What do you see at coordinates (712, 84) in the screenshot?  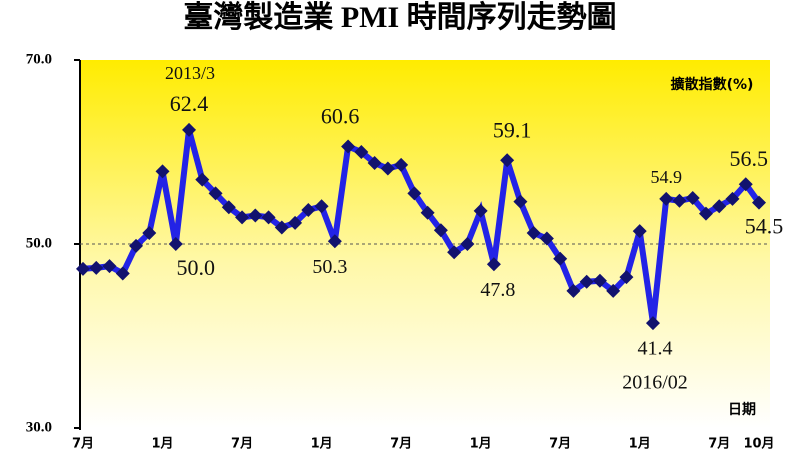 I see `y-axis-label: 擴散指數(%)` at bounding box center [712, 84].